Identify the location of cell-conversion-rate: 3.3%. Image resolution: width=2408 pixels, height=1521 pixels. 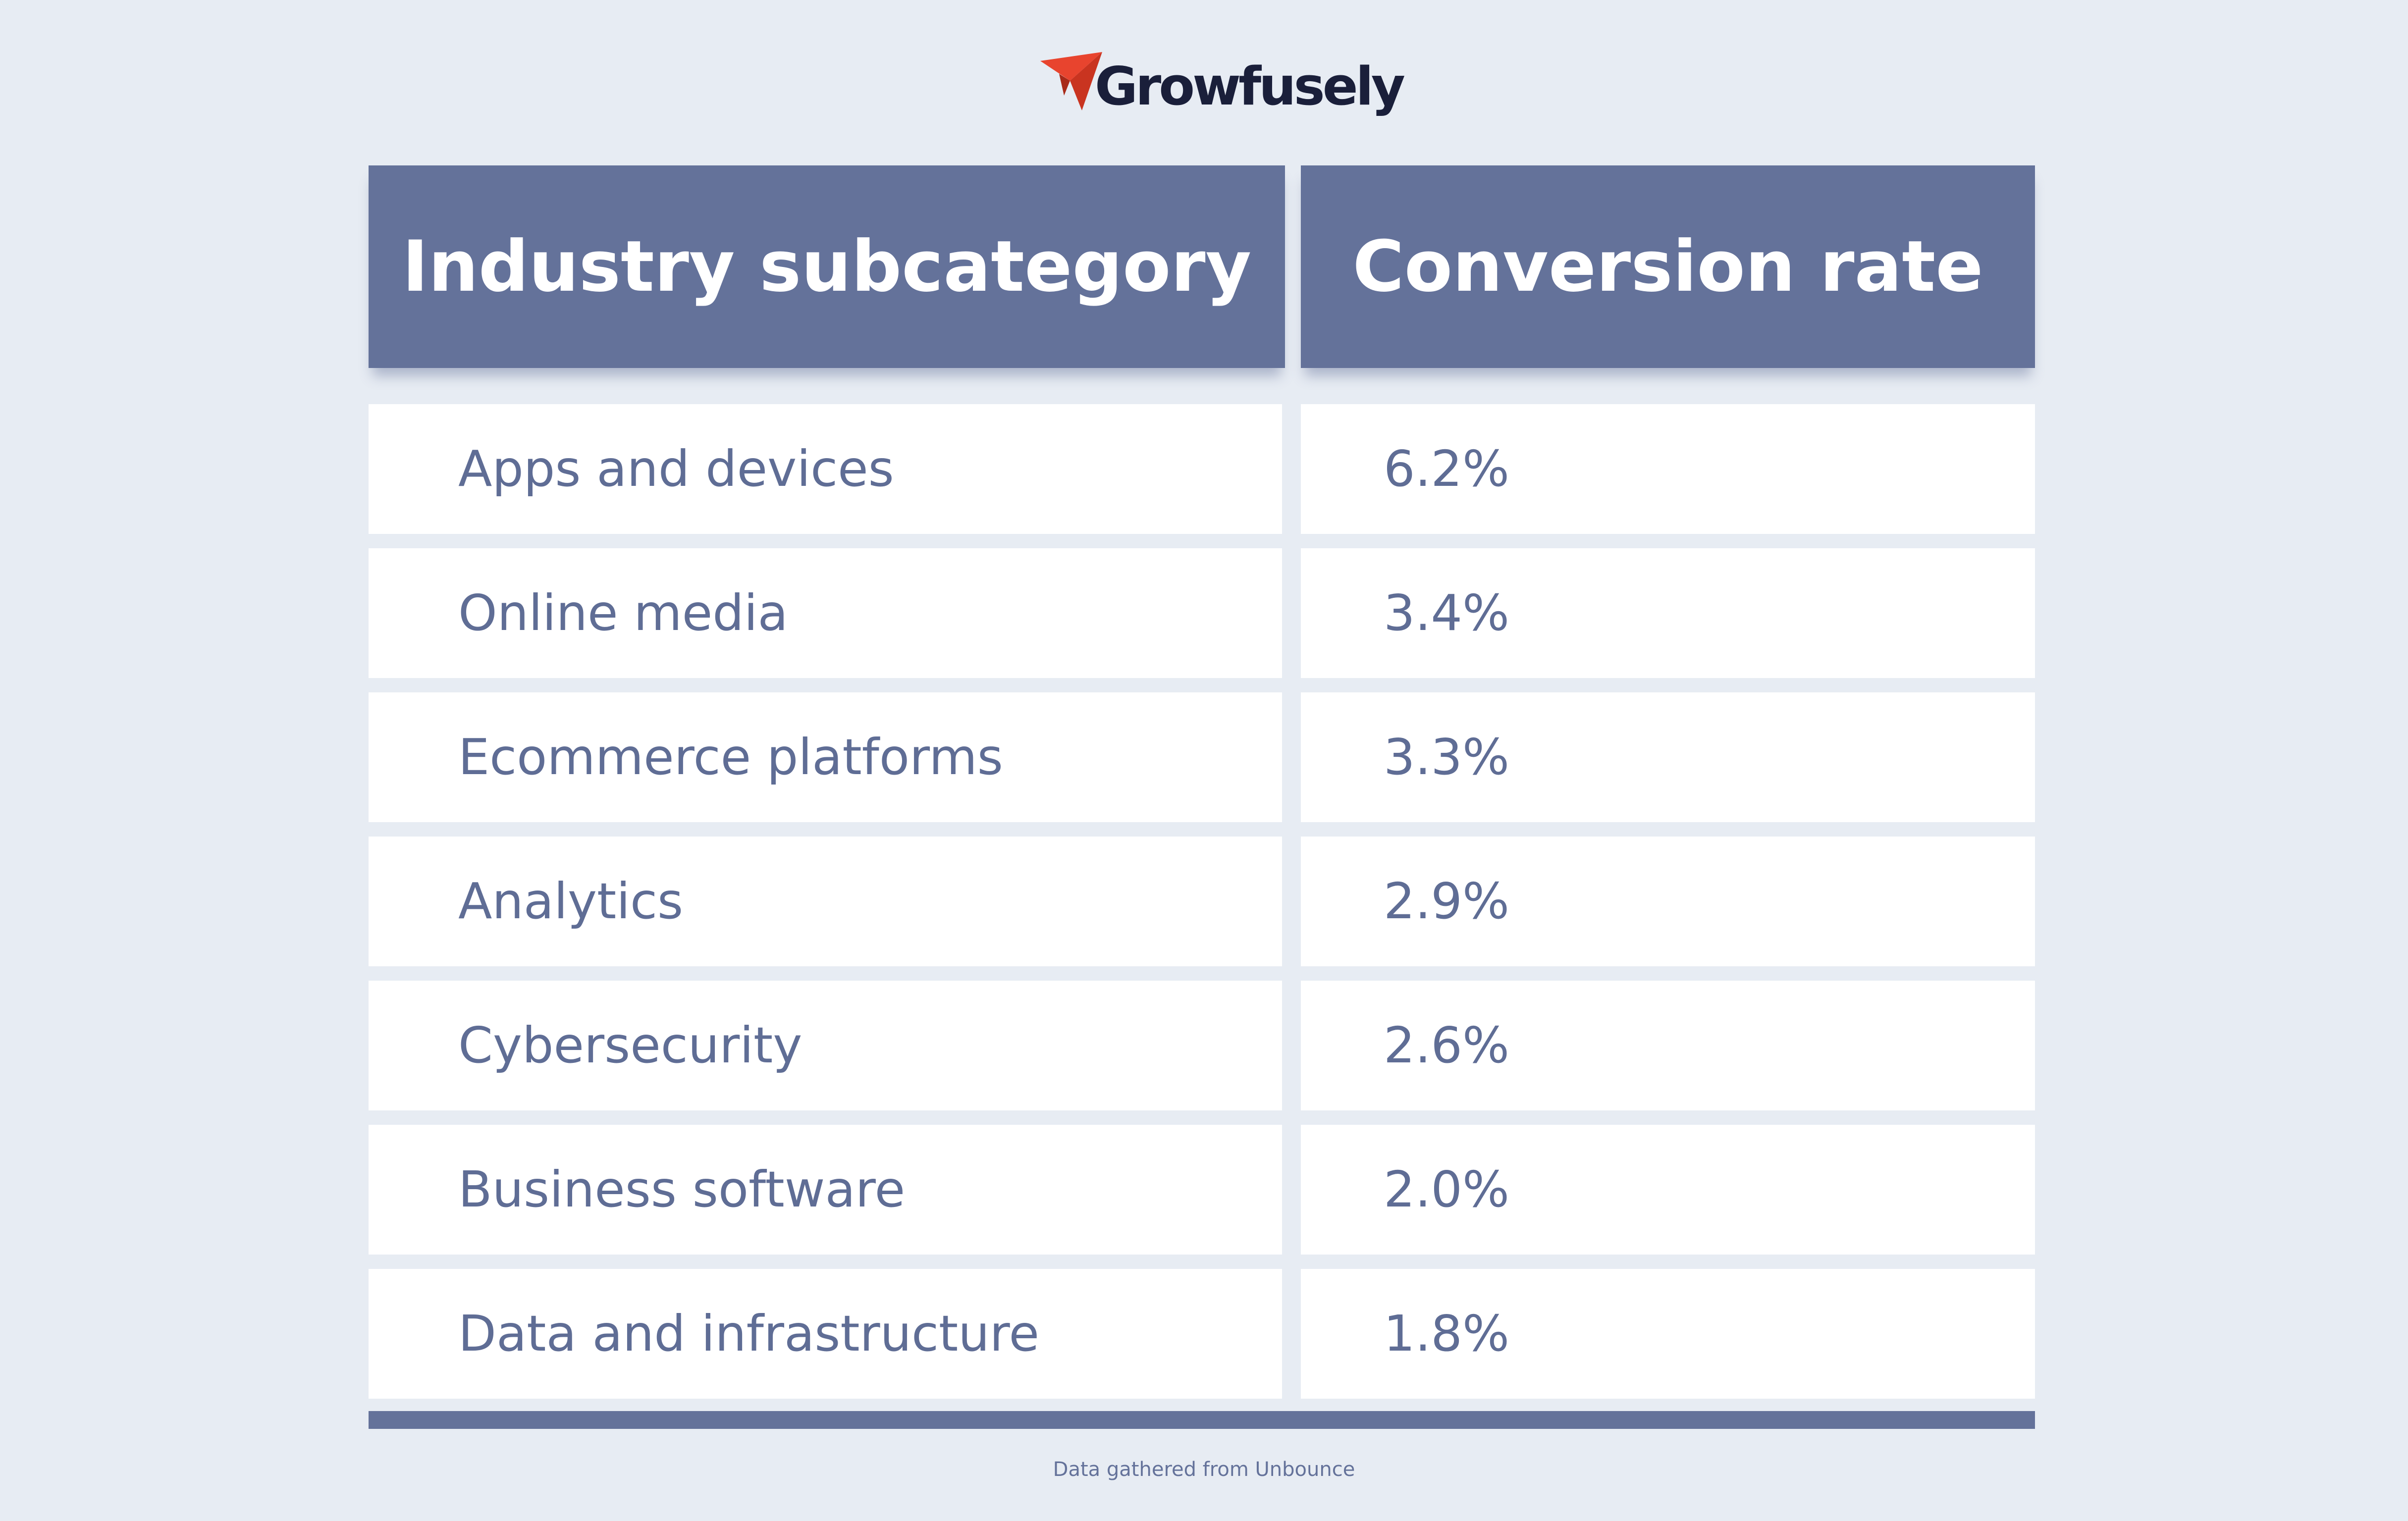
(1668, 757).